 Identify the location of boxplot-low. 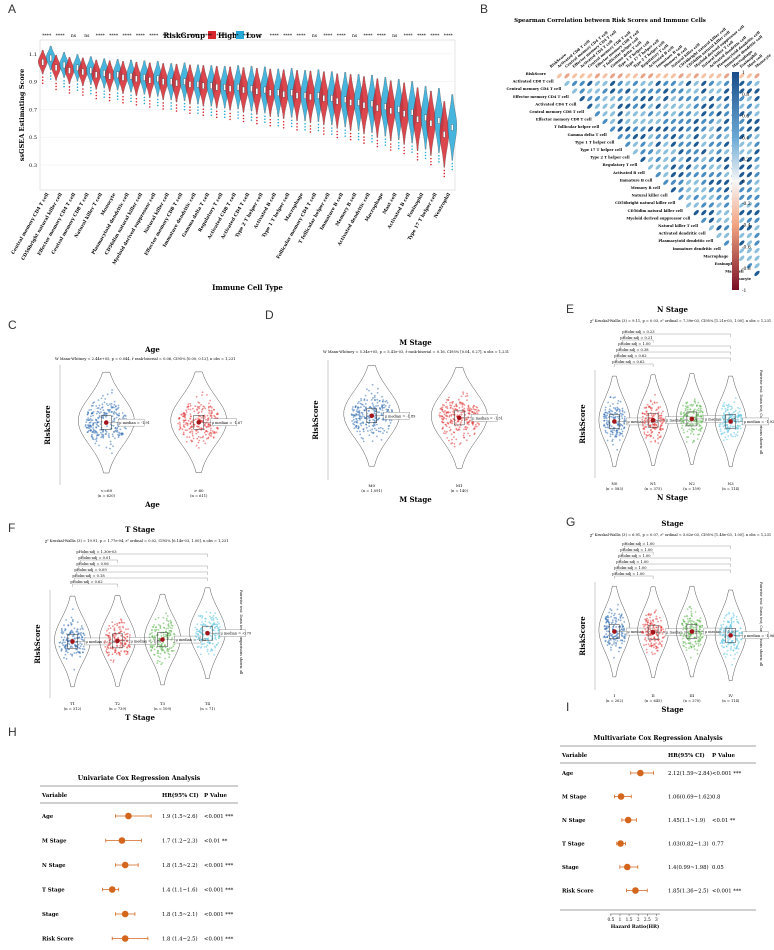
(144, 77).